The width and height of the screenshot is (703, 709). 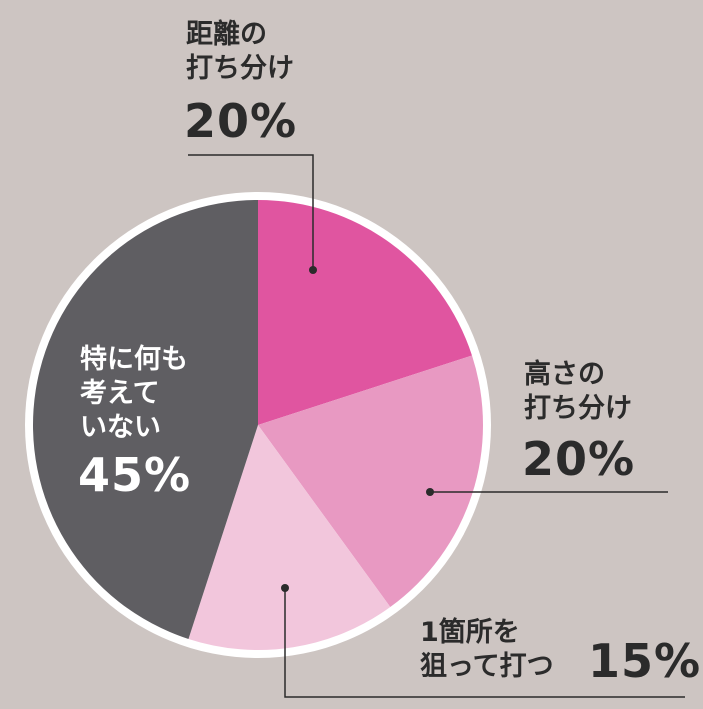 I want to click on category-label: 特に何も 考えて いない, so click(x=134, y=393).